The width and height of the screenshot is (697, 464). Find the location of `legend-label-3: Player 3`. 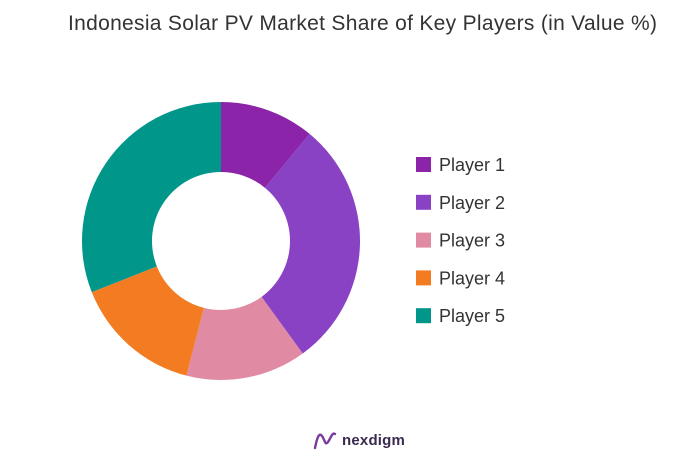

legend-label-3: Player 3 is located at coordinates (472, 241).